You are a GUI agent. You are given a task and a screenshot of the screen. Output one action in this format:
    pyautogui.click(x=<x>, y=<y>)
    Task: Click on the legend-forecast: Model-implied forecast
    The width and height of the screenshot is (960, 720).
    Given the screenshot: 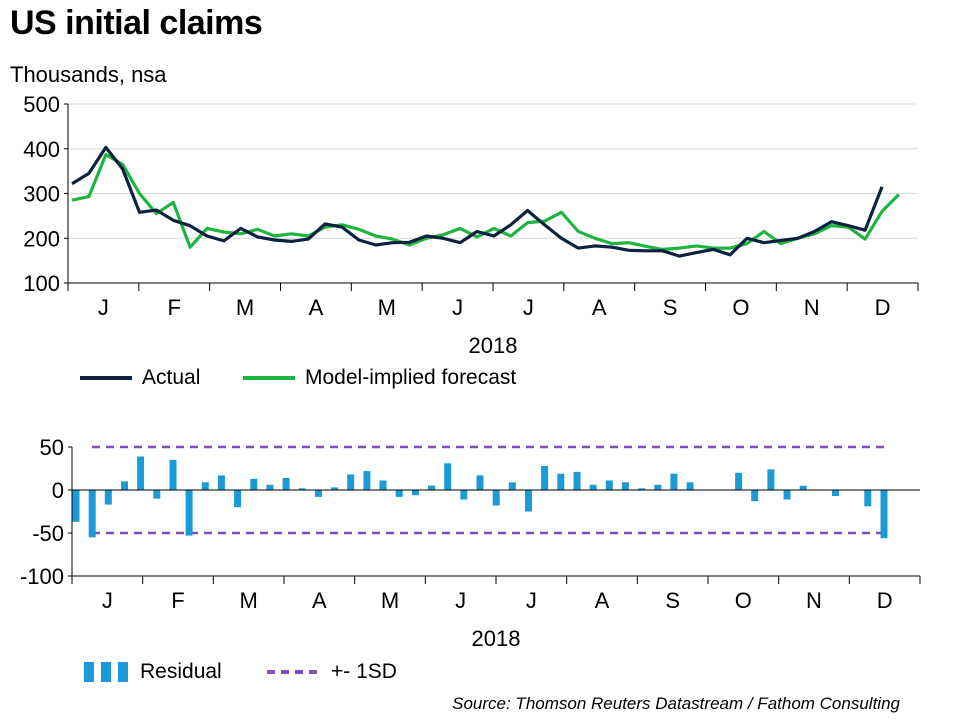 What is the action you would take?
    pyautogui.click(x=379, y=378)
    